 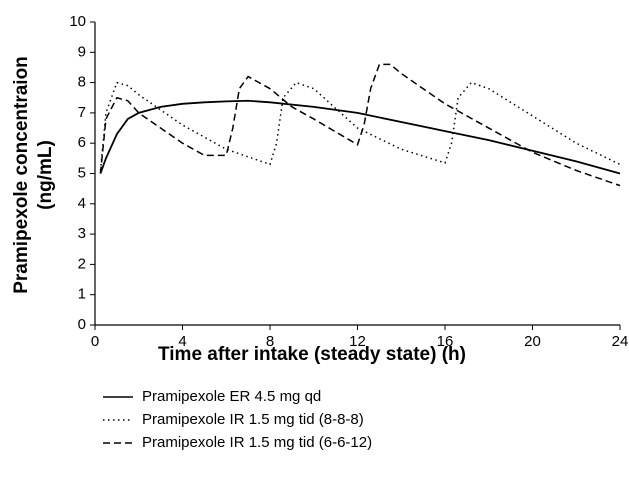 What do you see at coordinates (82, 263) in the screenshot?
I see `y-tick-label: 2` at bounding box center [82, 263].